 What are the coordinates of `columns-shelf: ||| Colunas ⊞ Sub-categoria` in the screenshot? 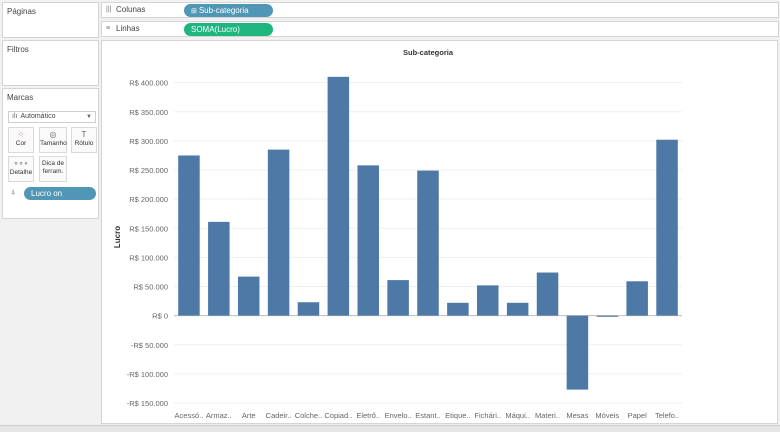 It's located at (440, 10).